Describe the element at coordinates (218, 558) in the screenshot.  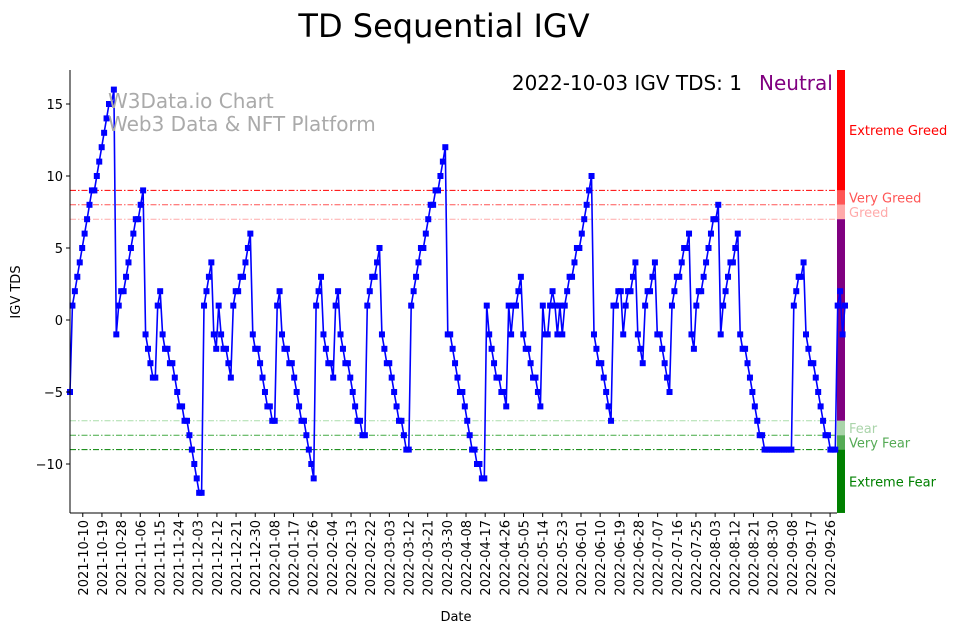
I see `x-tick-label: 2021-12-12` at that location.